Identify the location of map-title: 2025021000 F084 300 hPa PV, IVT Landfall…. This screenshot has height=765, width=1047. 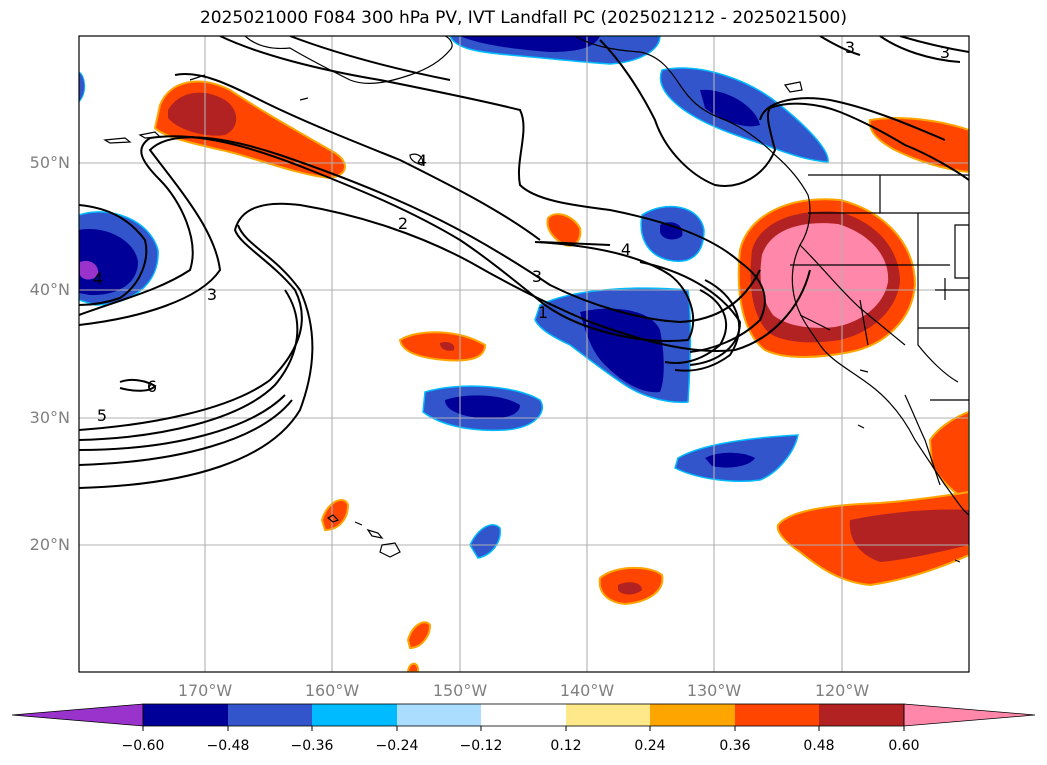
(523, 18).